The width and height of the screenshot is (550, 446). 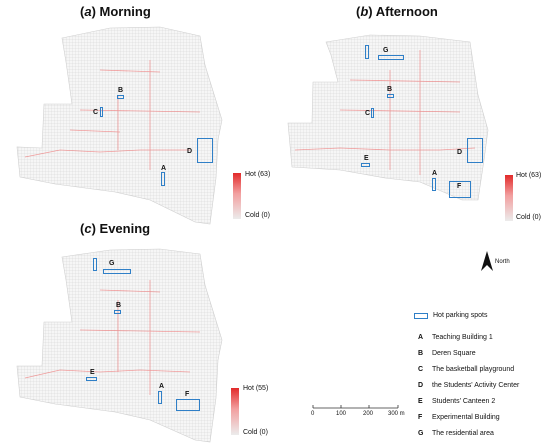 What do you see at coordinates (421, 316) in the screenshot?
I see `hot-spot-legend-swatch` at bounding box center [421, 316].